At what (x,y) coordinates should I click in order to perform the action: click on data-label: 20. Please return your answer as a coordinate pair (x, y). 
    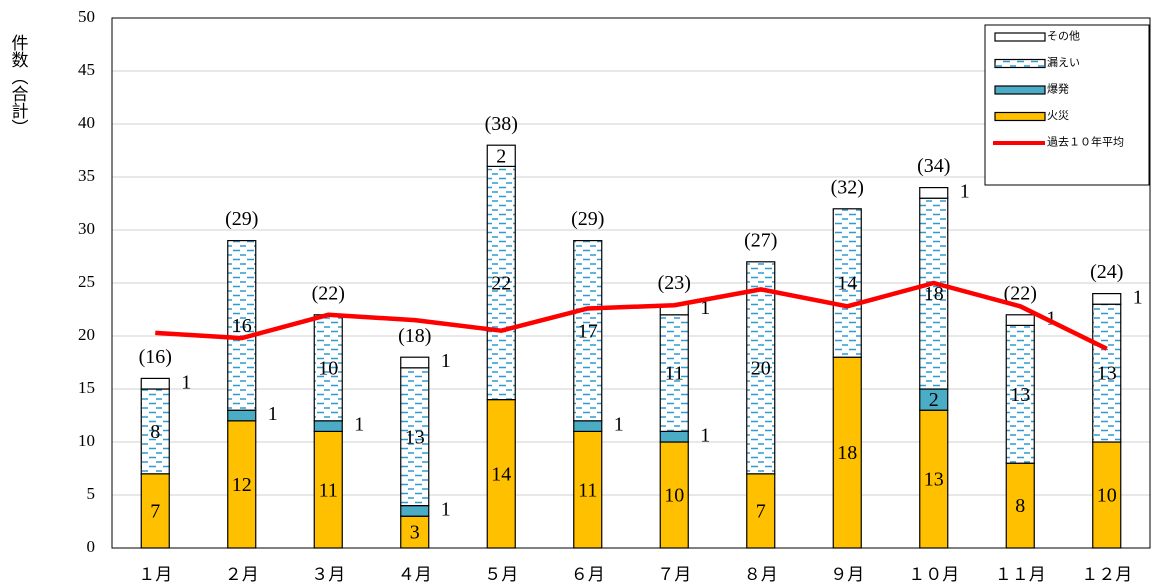
    Looking at the image, I should click on (761, 368).